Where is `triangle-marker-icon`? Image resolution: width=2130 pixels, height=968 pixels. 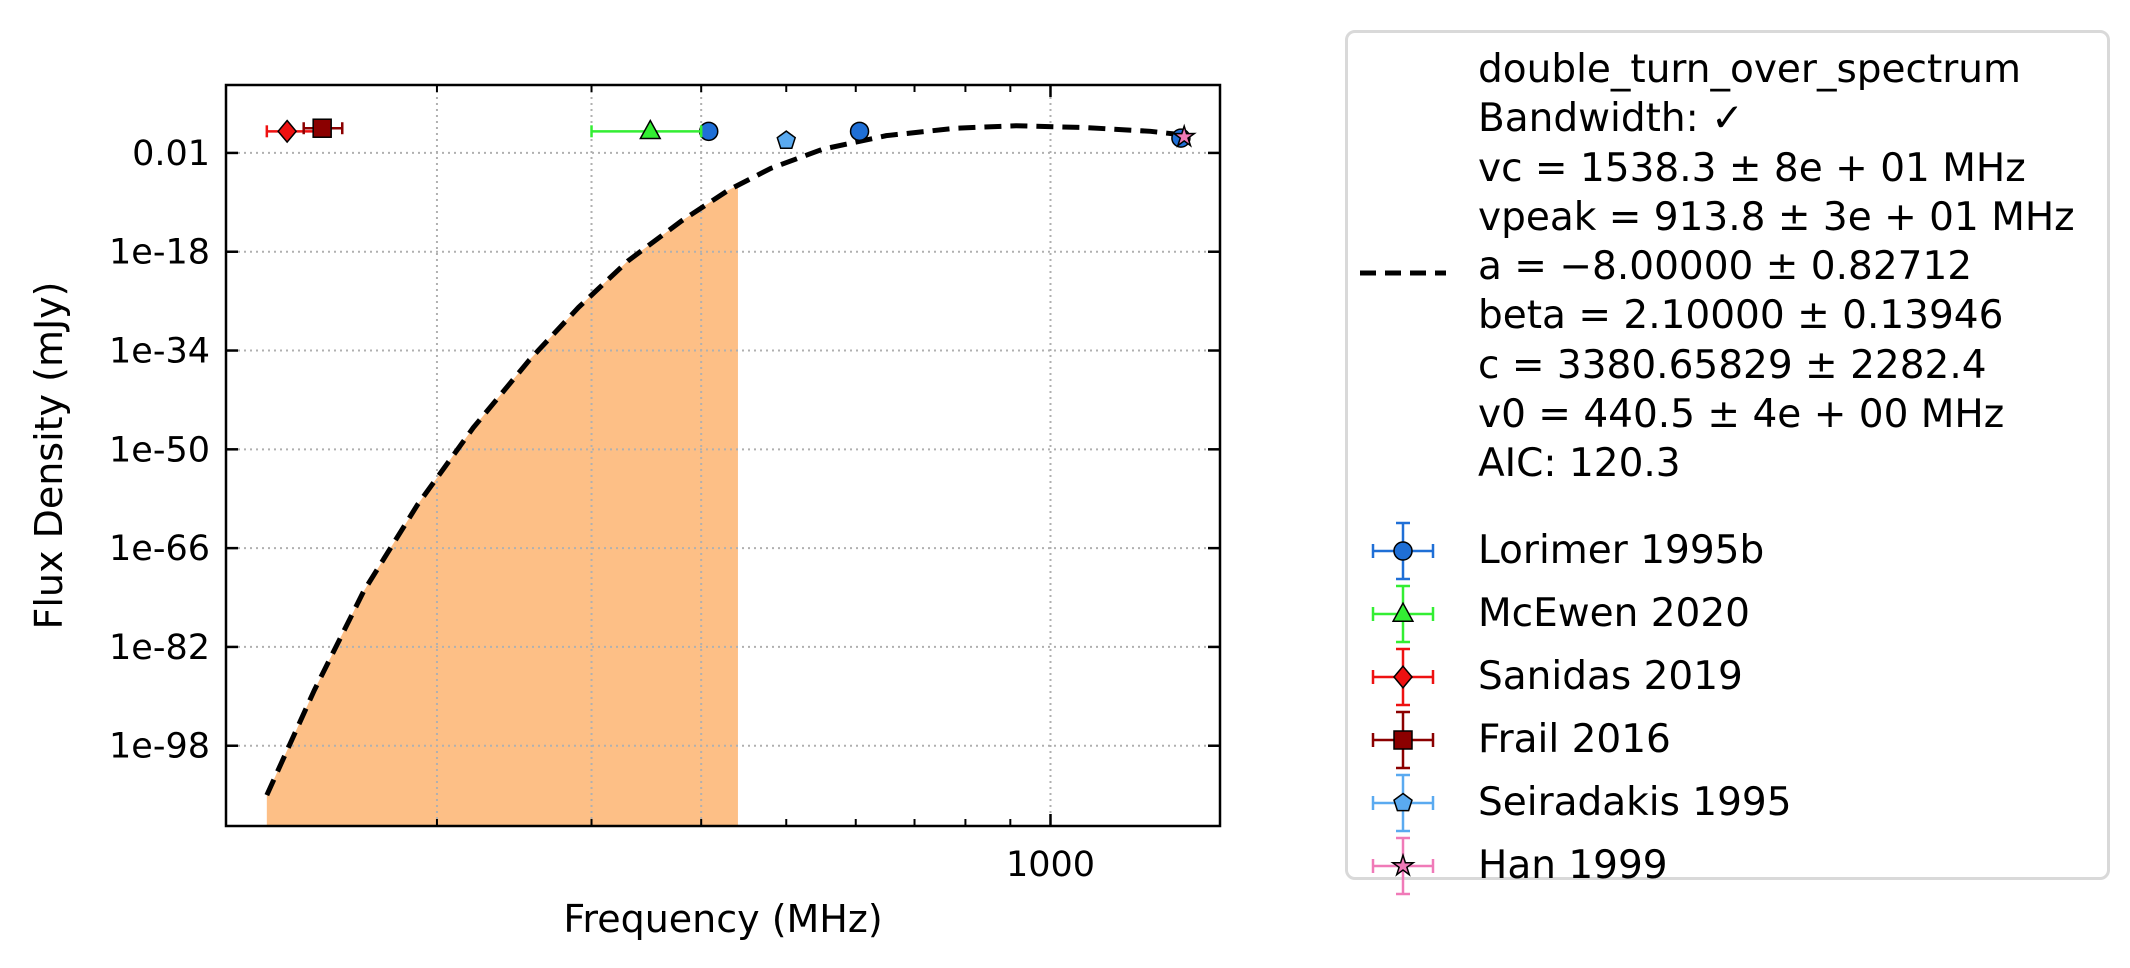 triangle-marker-icon is located at coordinates (1403, 614).